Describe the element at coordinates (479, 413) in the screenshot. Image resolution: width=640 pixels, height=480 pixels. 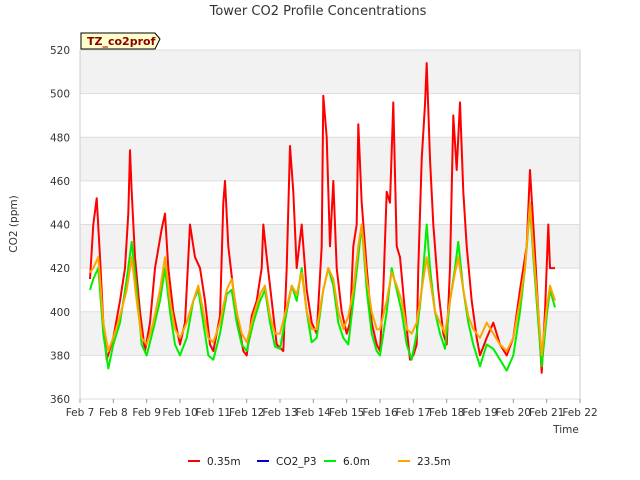
I see `x-tick-label: Feb 19` at that location.